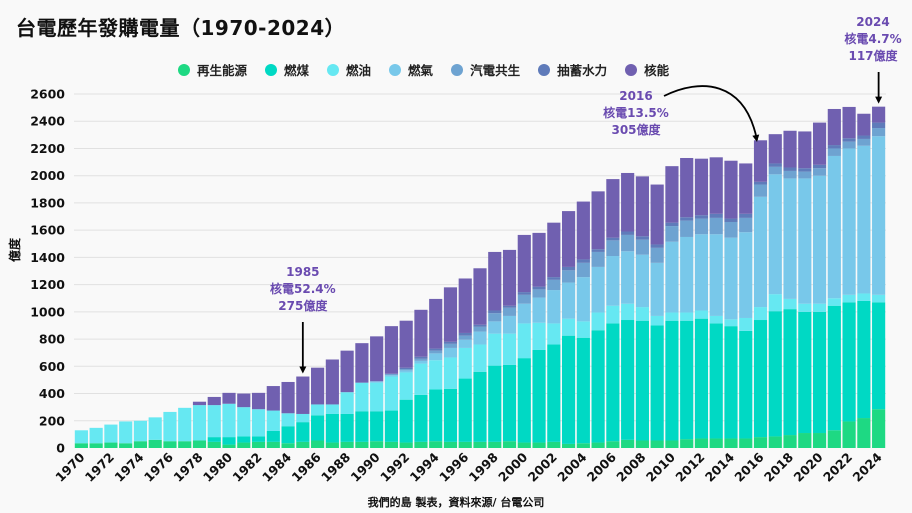 The image size is (912, 513). Describe the element at coordinates (318, 407) in the screenshot. I see `bar-1986` at that location.